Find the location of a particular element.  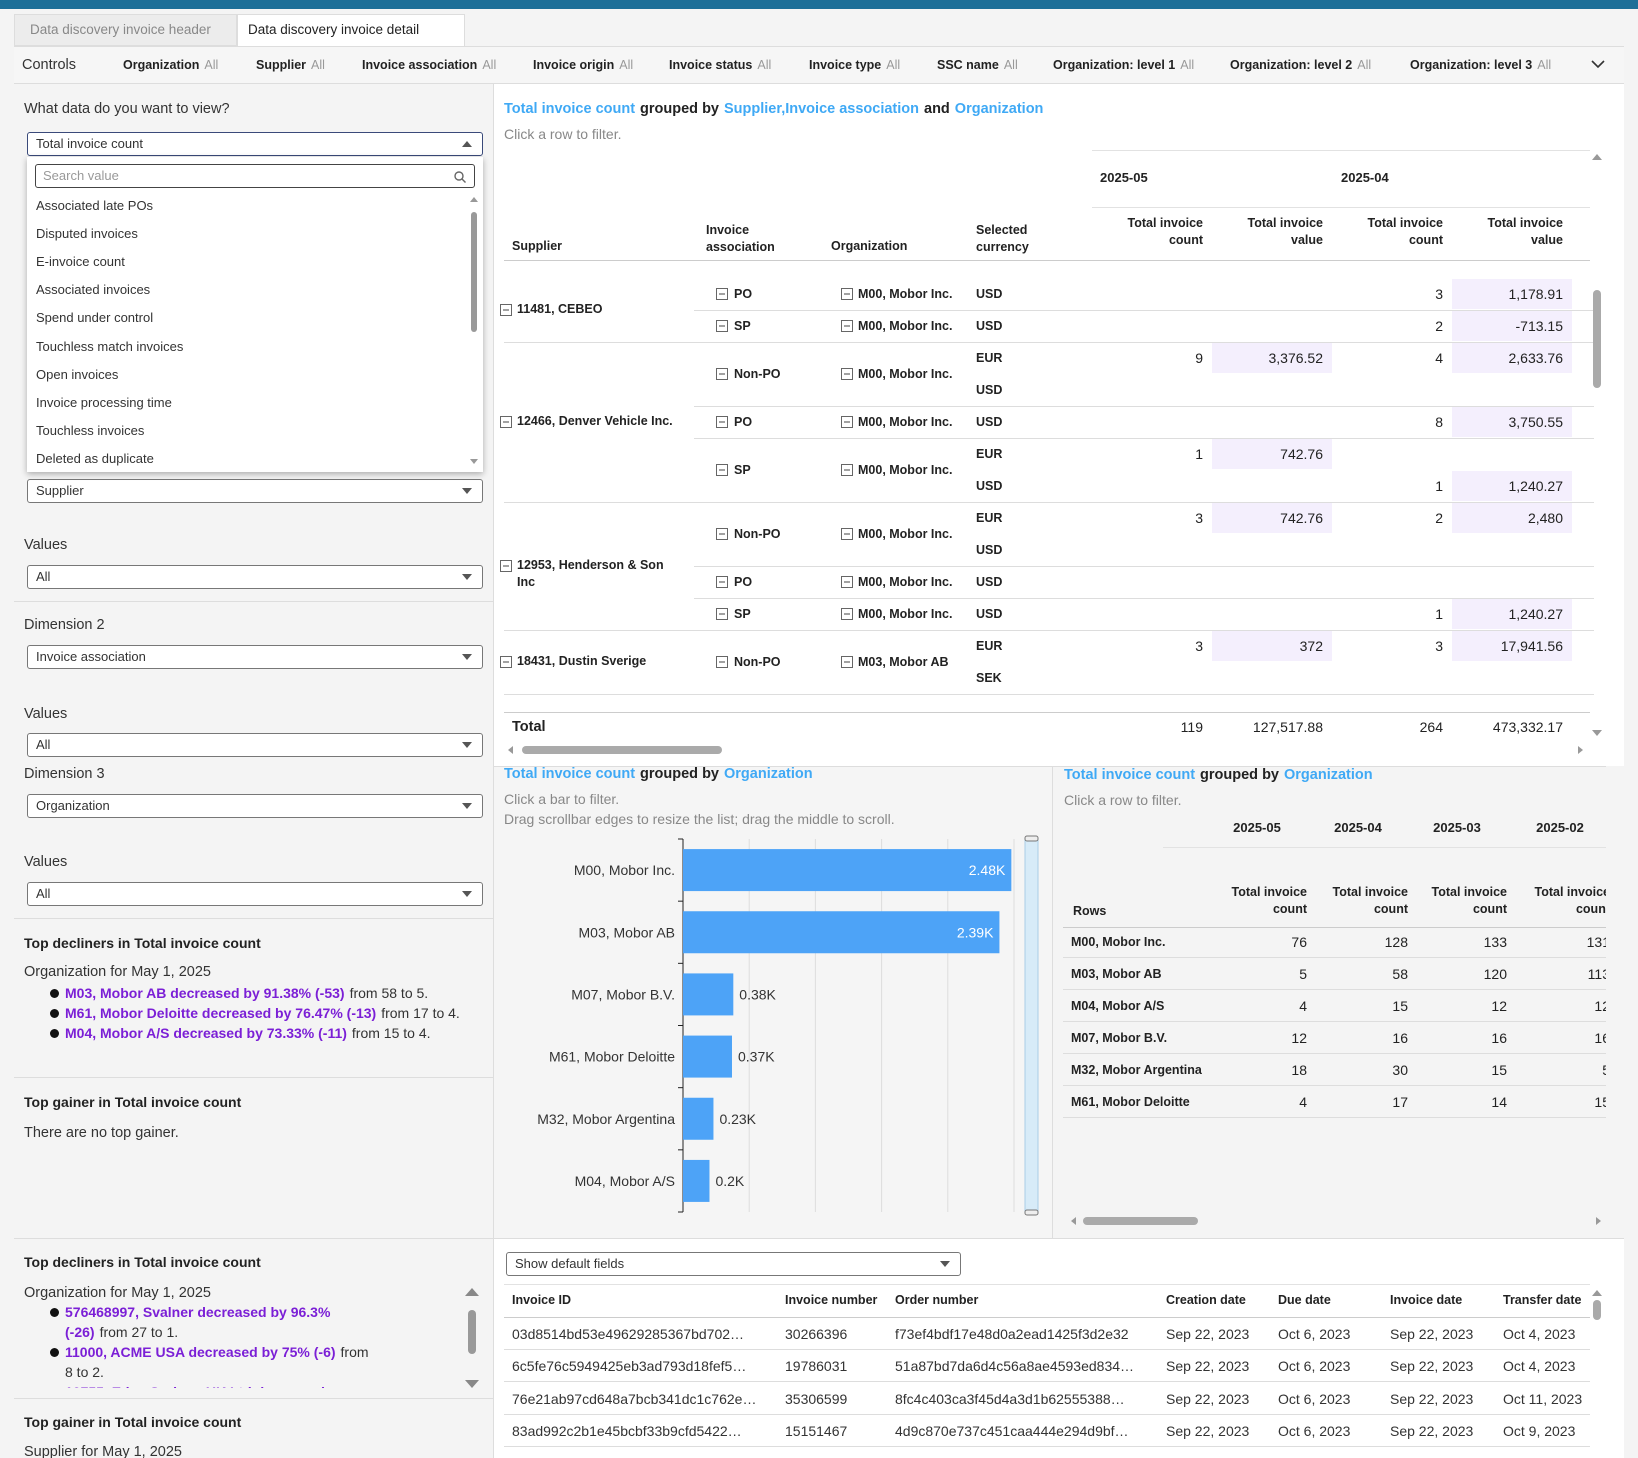

controls-title: Controls is located at coordinates (49, 65).